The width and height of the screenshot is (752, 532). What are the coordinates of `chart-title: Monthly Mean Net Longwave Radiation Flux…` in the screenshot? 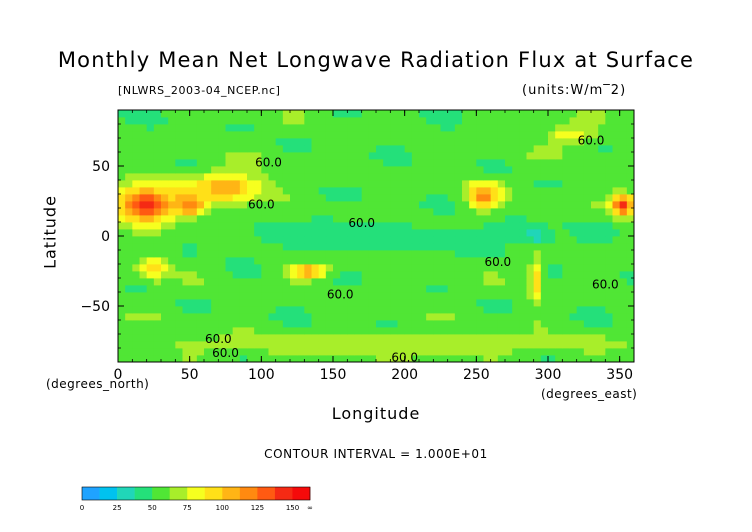 It's located at (376, 60).